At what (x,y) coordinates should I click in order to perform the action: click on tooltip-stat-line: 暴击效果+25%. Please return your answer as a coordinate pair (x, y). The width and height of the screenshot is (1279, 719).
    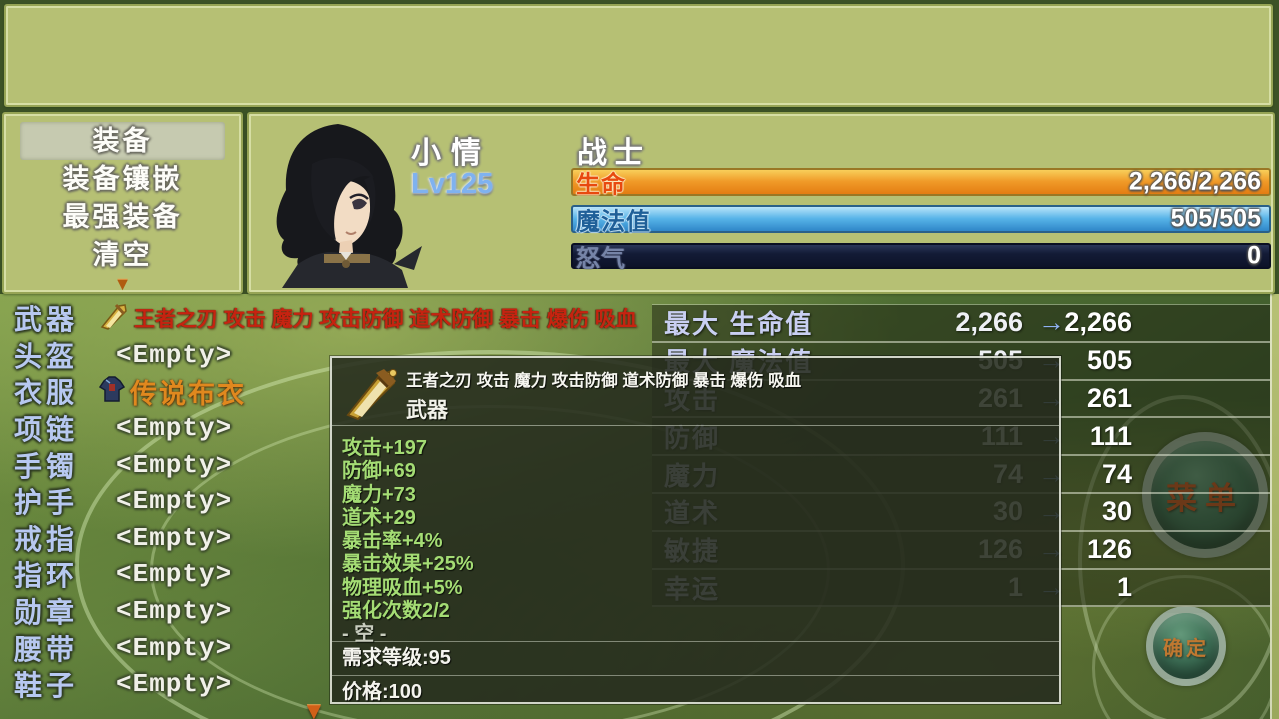
    Looking at the image, I should click on (408, 564).